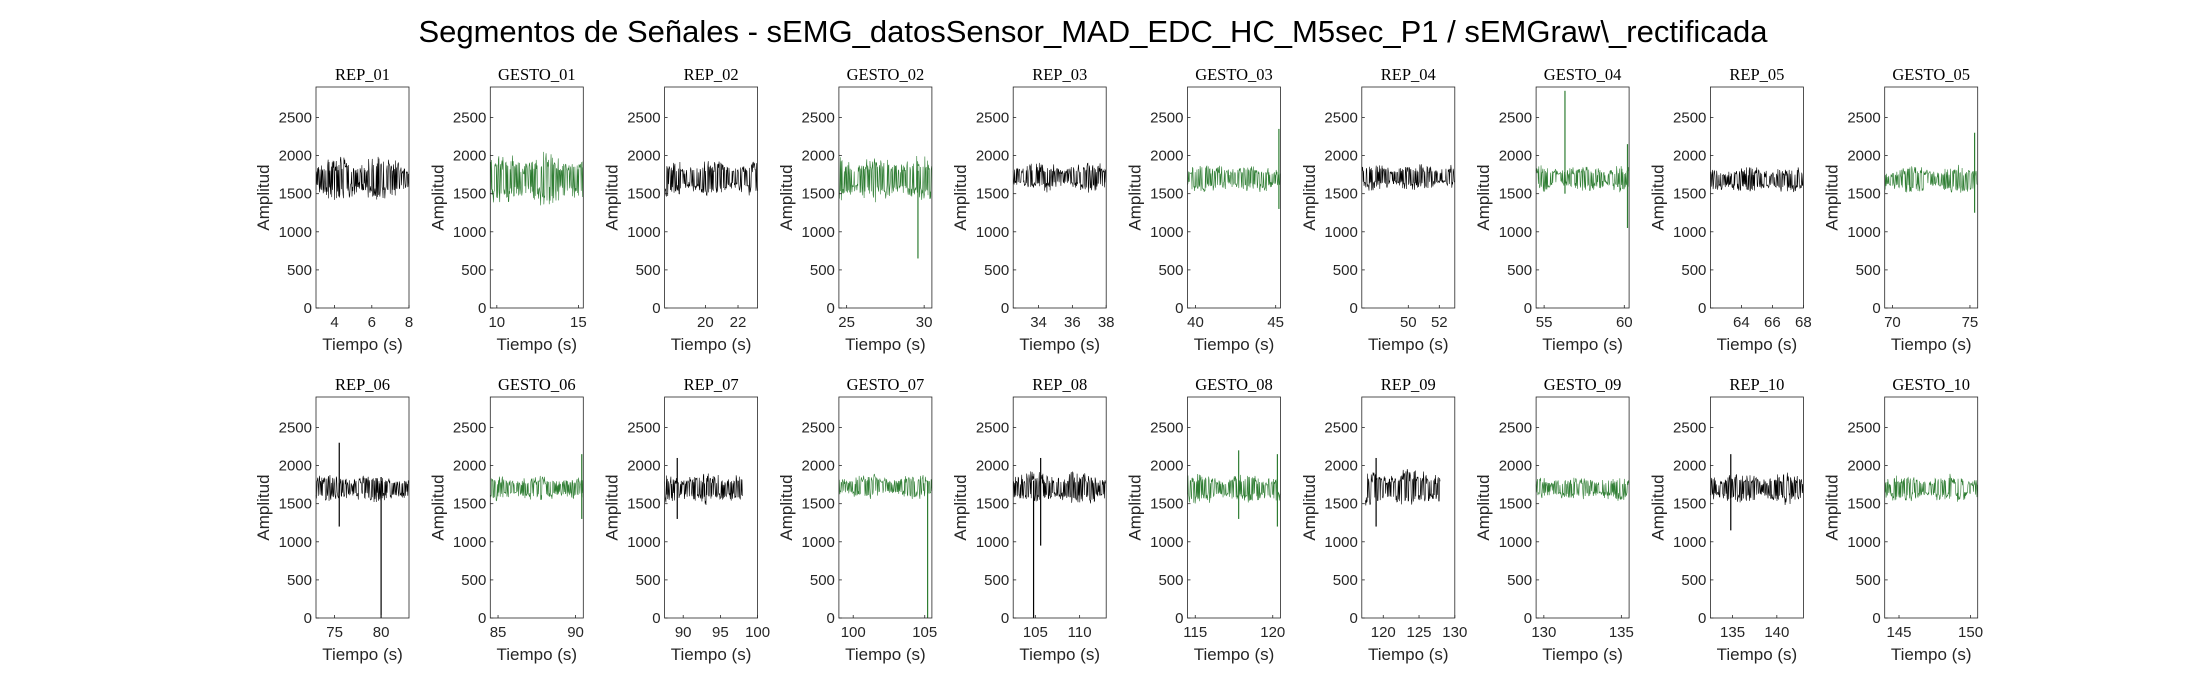 Image resolution: width=2187 pixels, height=688 pixels. Describe the element at coordinates (1195, 322) in the screenshot. I see `x-tick-label: 40` at that location.